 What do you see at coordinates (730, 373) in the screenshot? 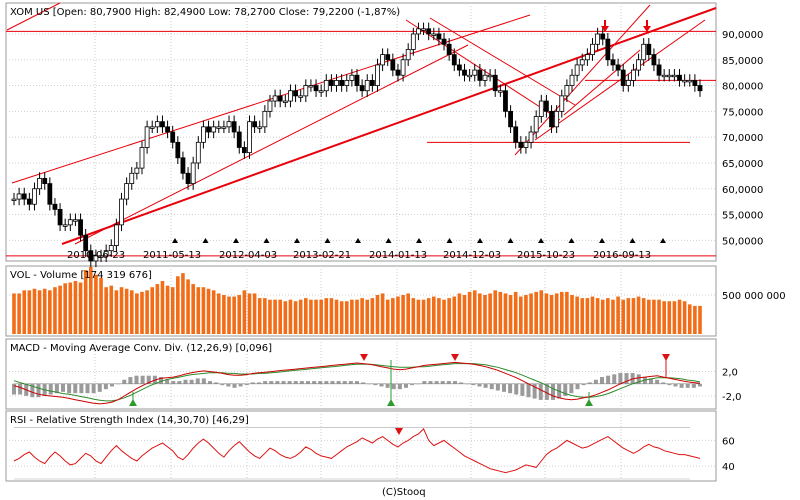
I see `macd-y-tick-label: 2,0` at bounding box center [730, 373].